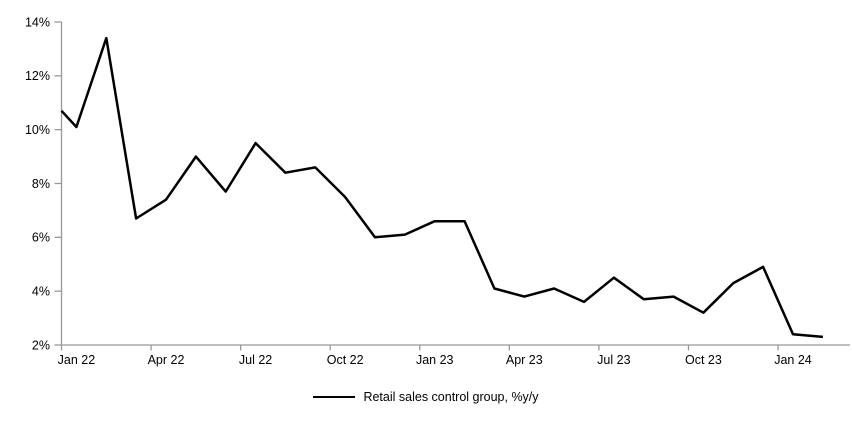  Describe the element at coordinates (41, 345) in the screenshot. I see `y-tick-label: 2%` at that location.